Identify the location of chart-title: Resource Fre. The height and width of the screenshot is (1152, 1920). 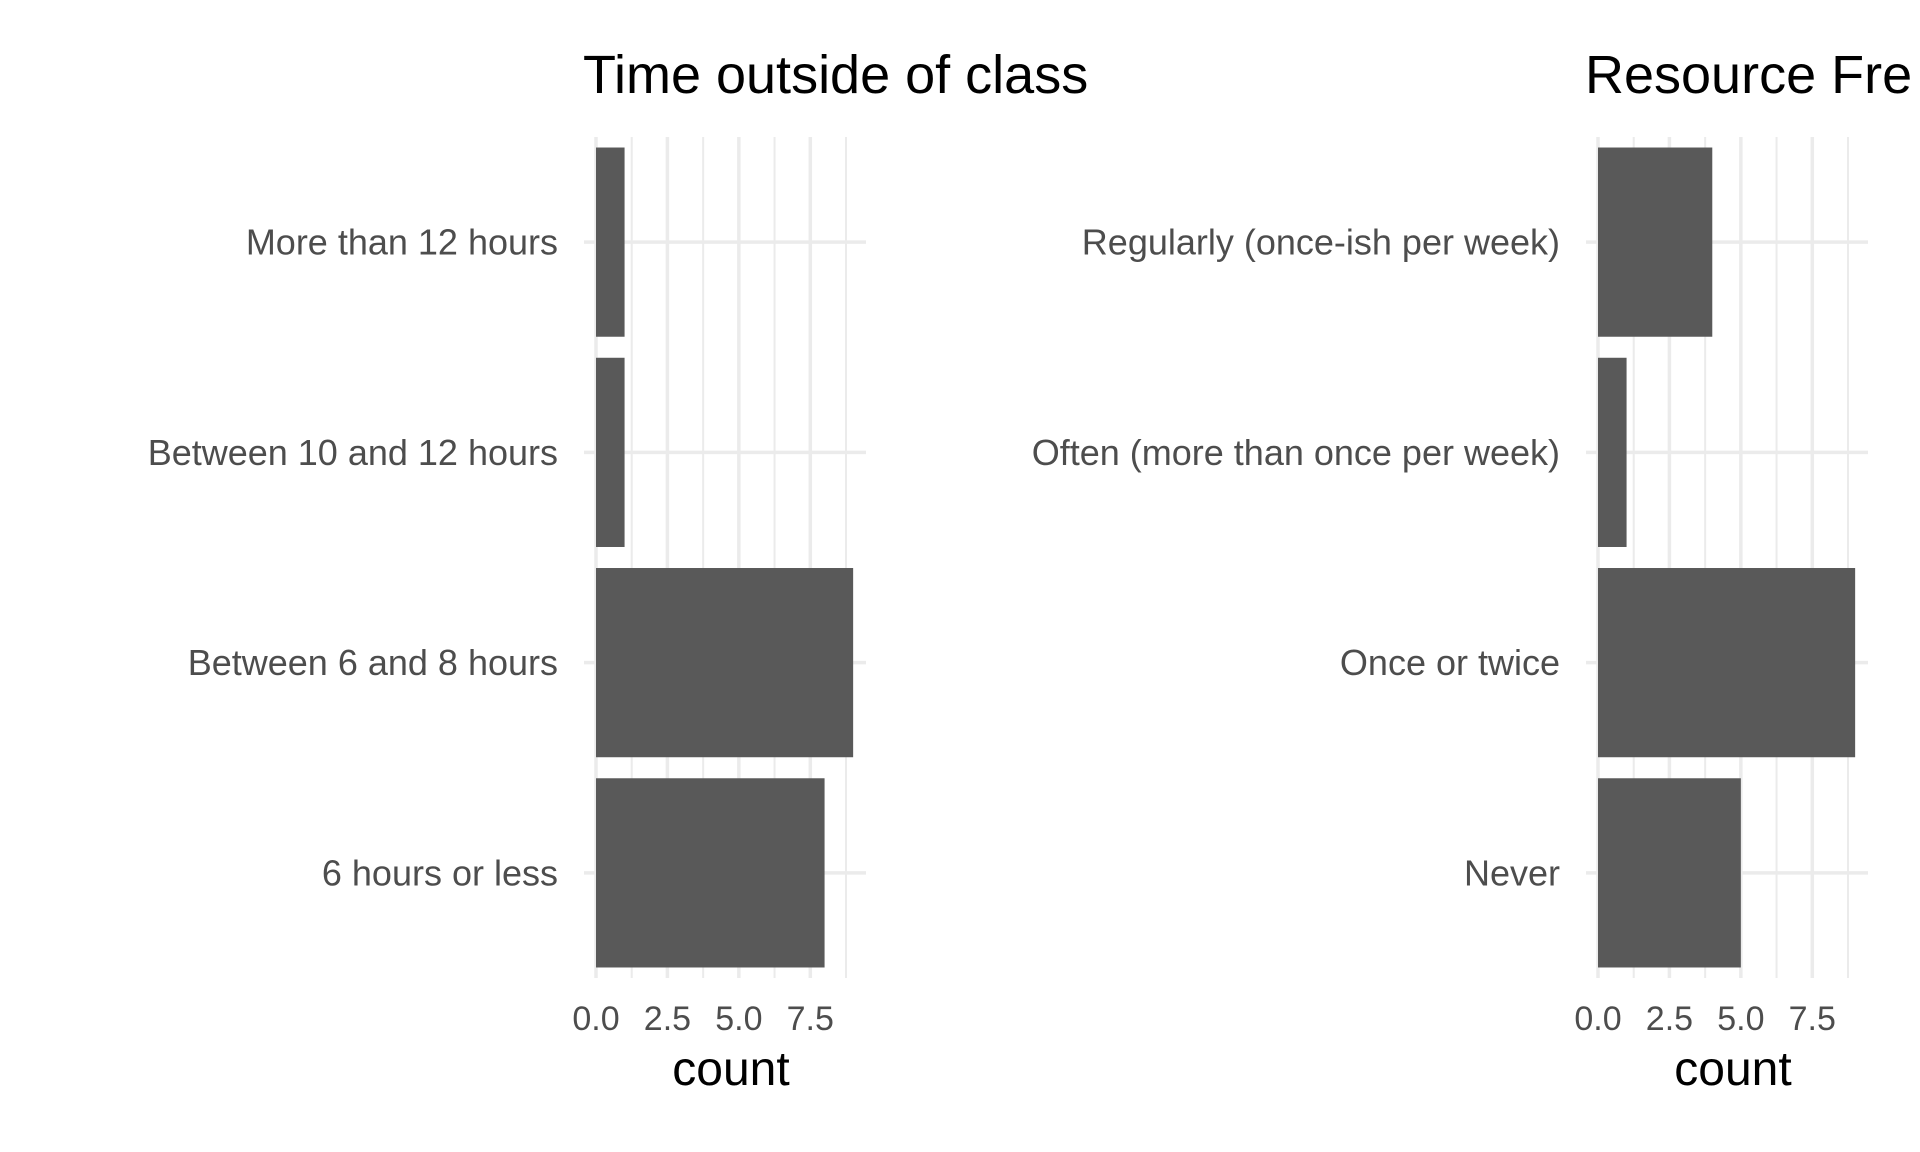
(1748, 75).